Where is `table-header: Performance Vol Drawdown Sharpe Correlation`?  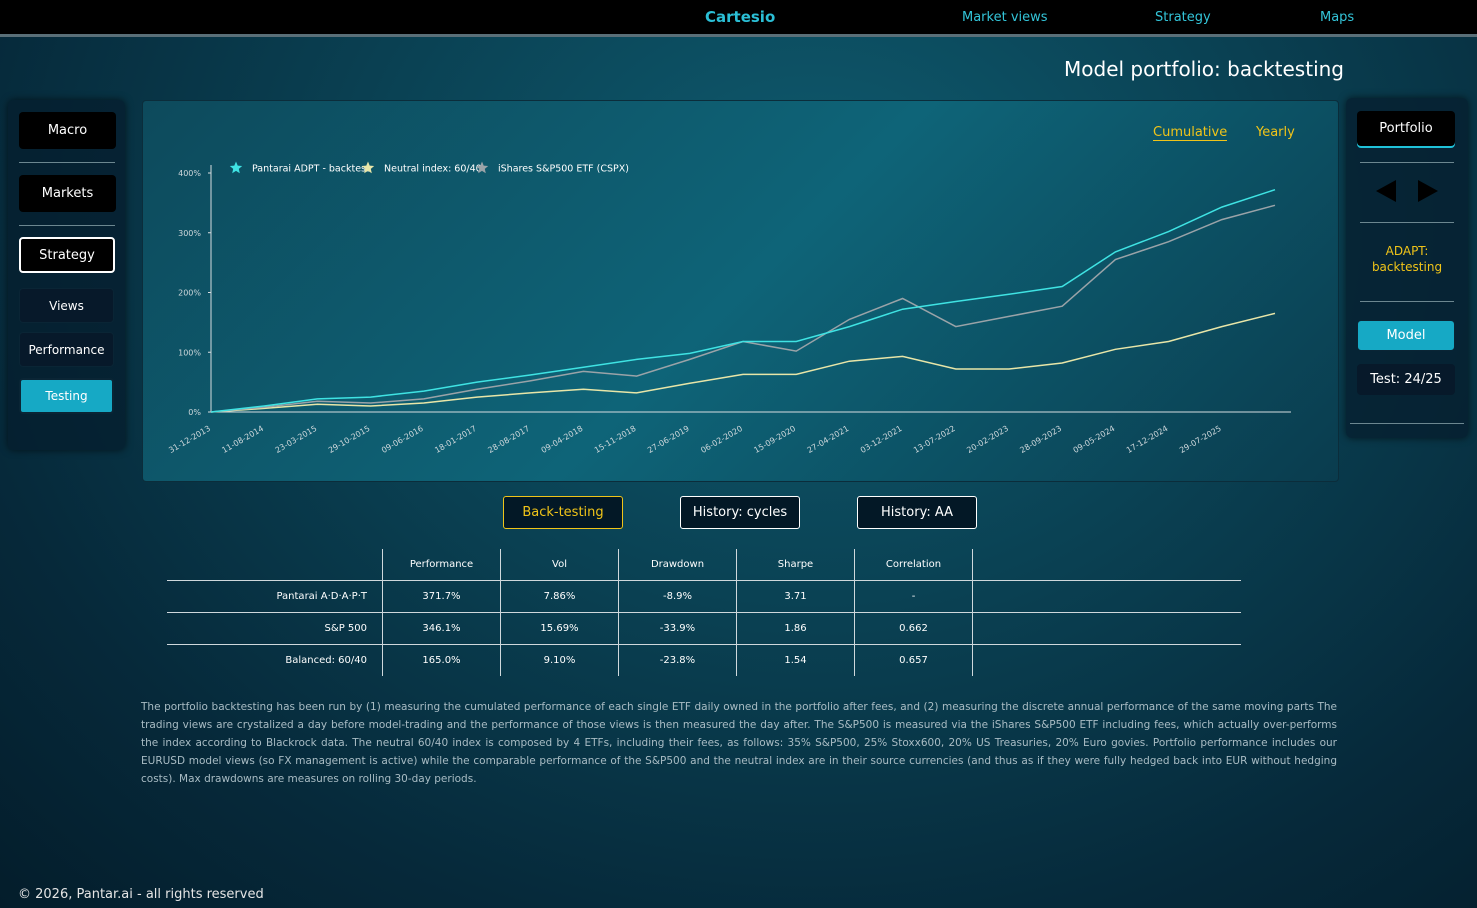 table-header: Performance Vol Drawdown Sharpe Correlation is located at coordinates (704, 565).